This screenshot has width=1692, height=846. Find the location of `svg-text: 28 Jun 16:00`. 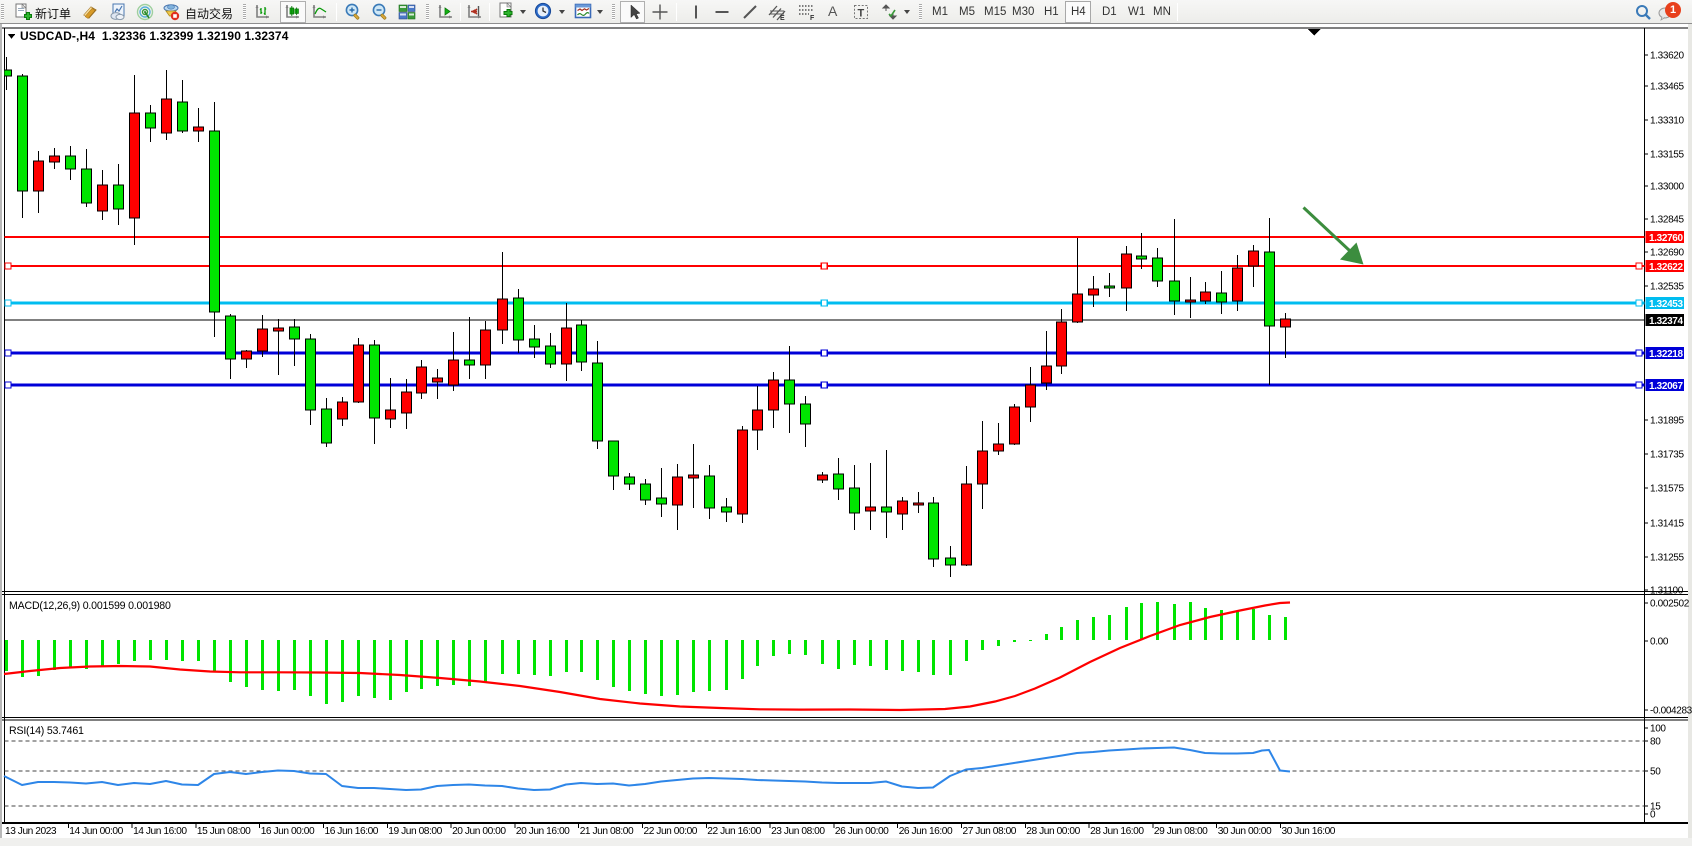

svg-text: 28 Jun 16:00 is located at coordinates (1117, 831).